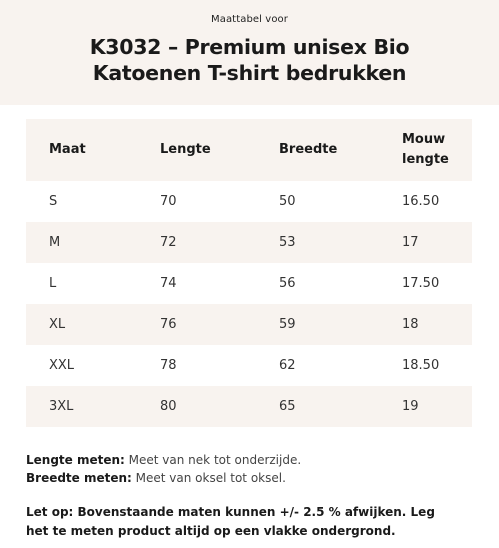 The height and width of the screenshot is (548, 499). I want to click on table-row: XXL 78 62 18.50, so click(249, 365).